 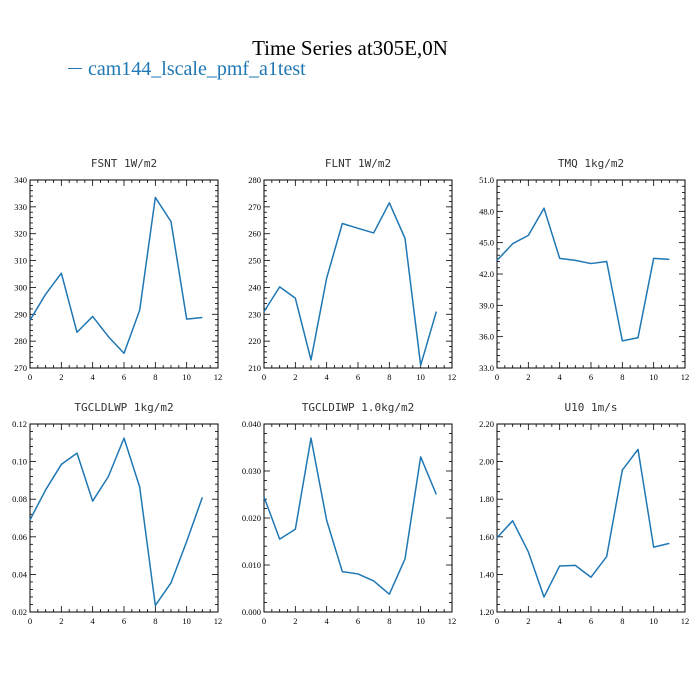 I want to click on legend-entry: cam144_lscale_pmf_a1test, so click(x=187, y=69).